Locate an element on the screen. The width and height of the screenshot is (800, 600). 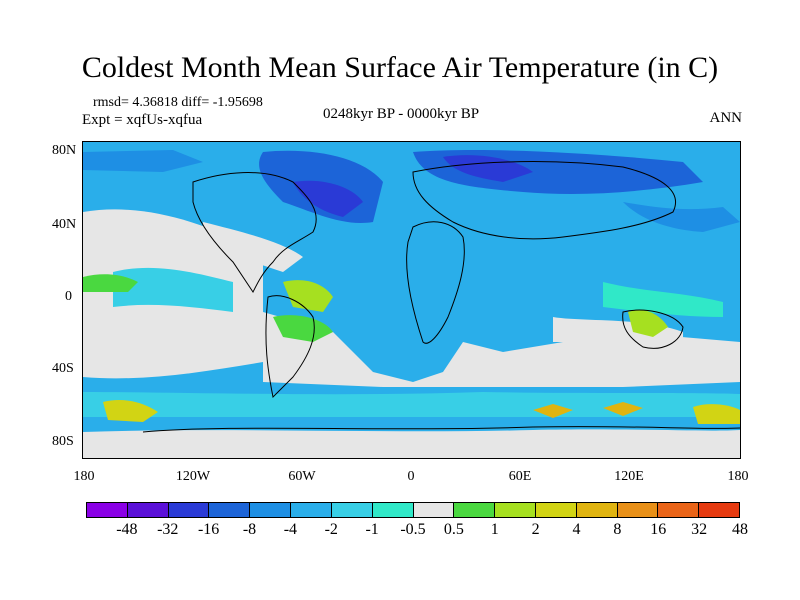
lat-label-0: 0 is located at coordinates (68, 296).